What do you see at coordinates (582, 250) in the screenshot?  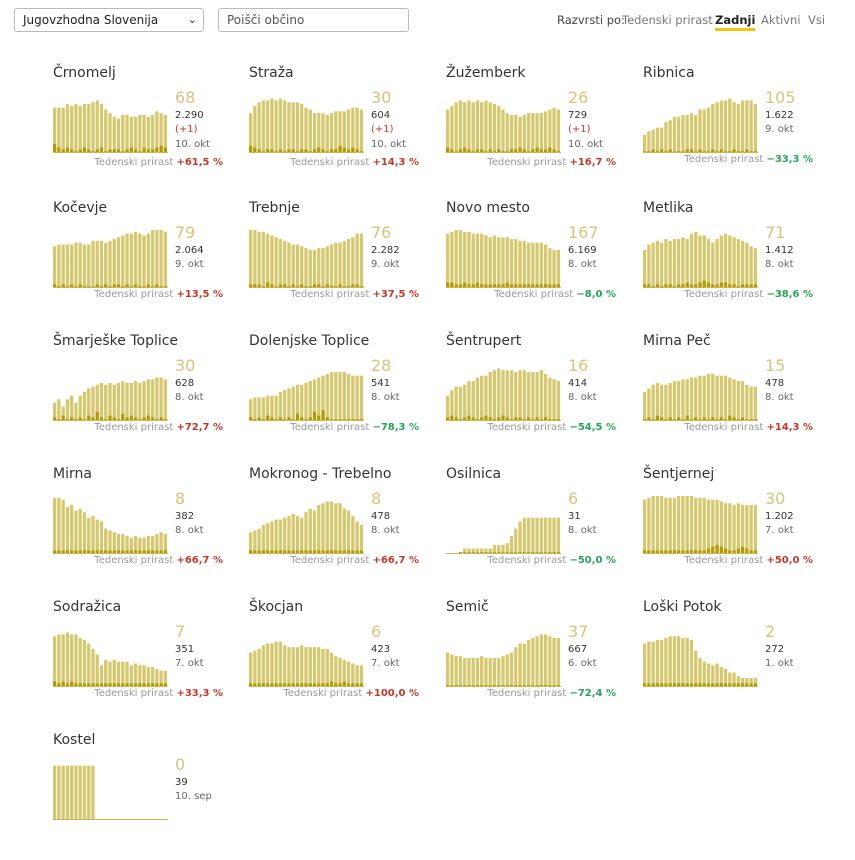 I see `total-cases-value: 6.169` at bounding box center [582, 250].